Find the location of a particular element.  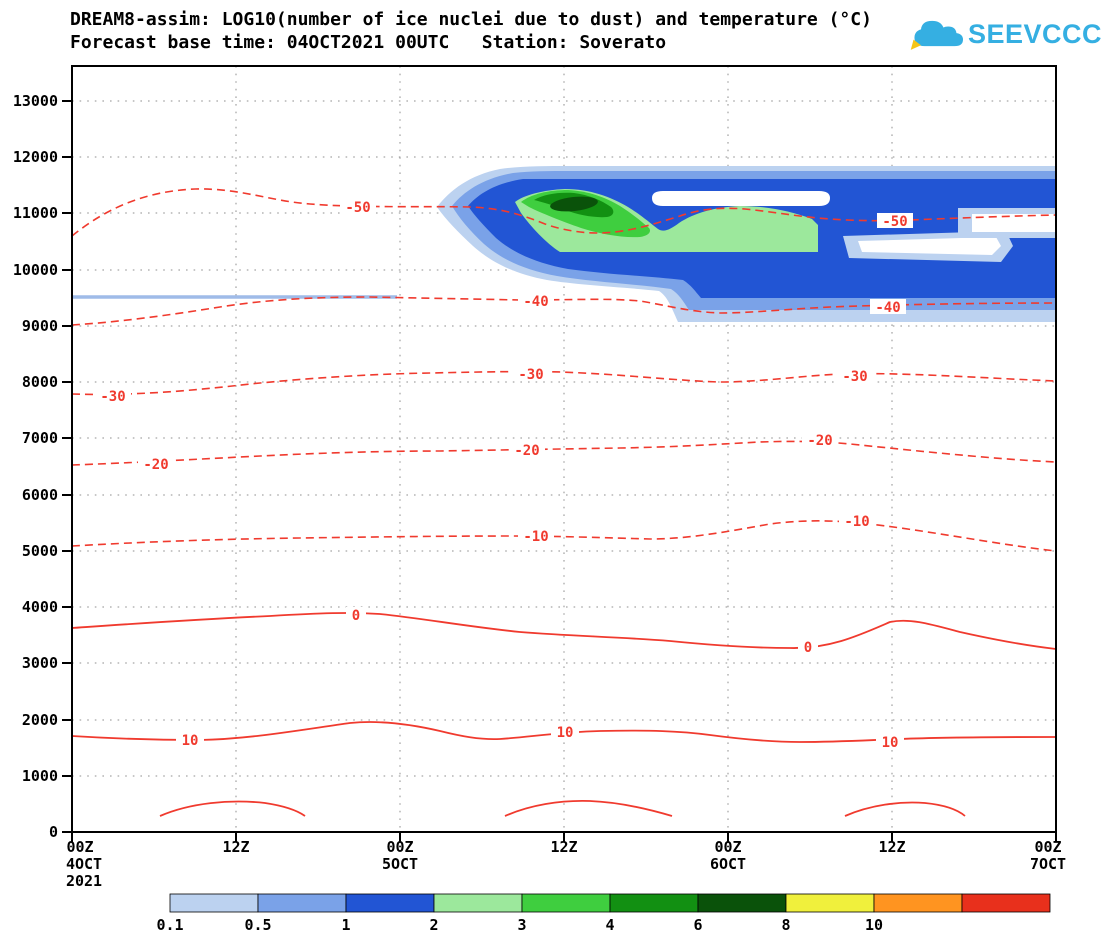

colorbar-label: 10 is located at coordinates (874, 925).